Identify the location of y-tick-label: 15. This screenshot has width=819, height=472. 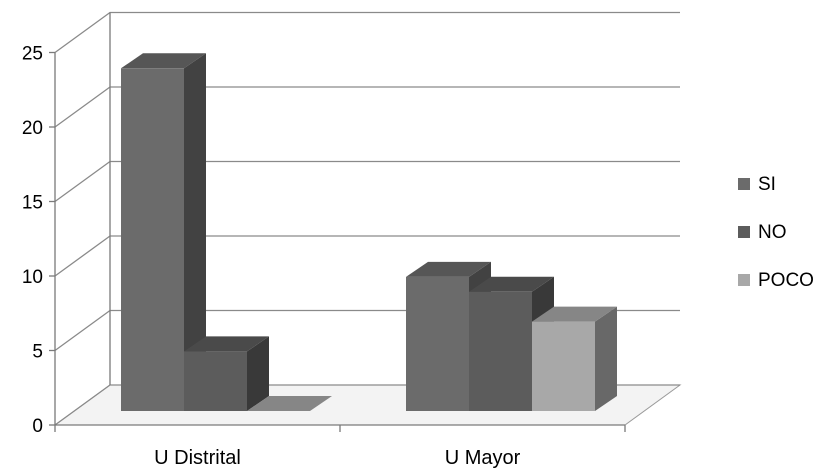
(32, 203).